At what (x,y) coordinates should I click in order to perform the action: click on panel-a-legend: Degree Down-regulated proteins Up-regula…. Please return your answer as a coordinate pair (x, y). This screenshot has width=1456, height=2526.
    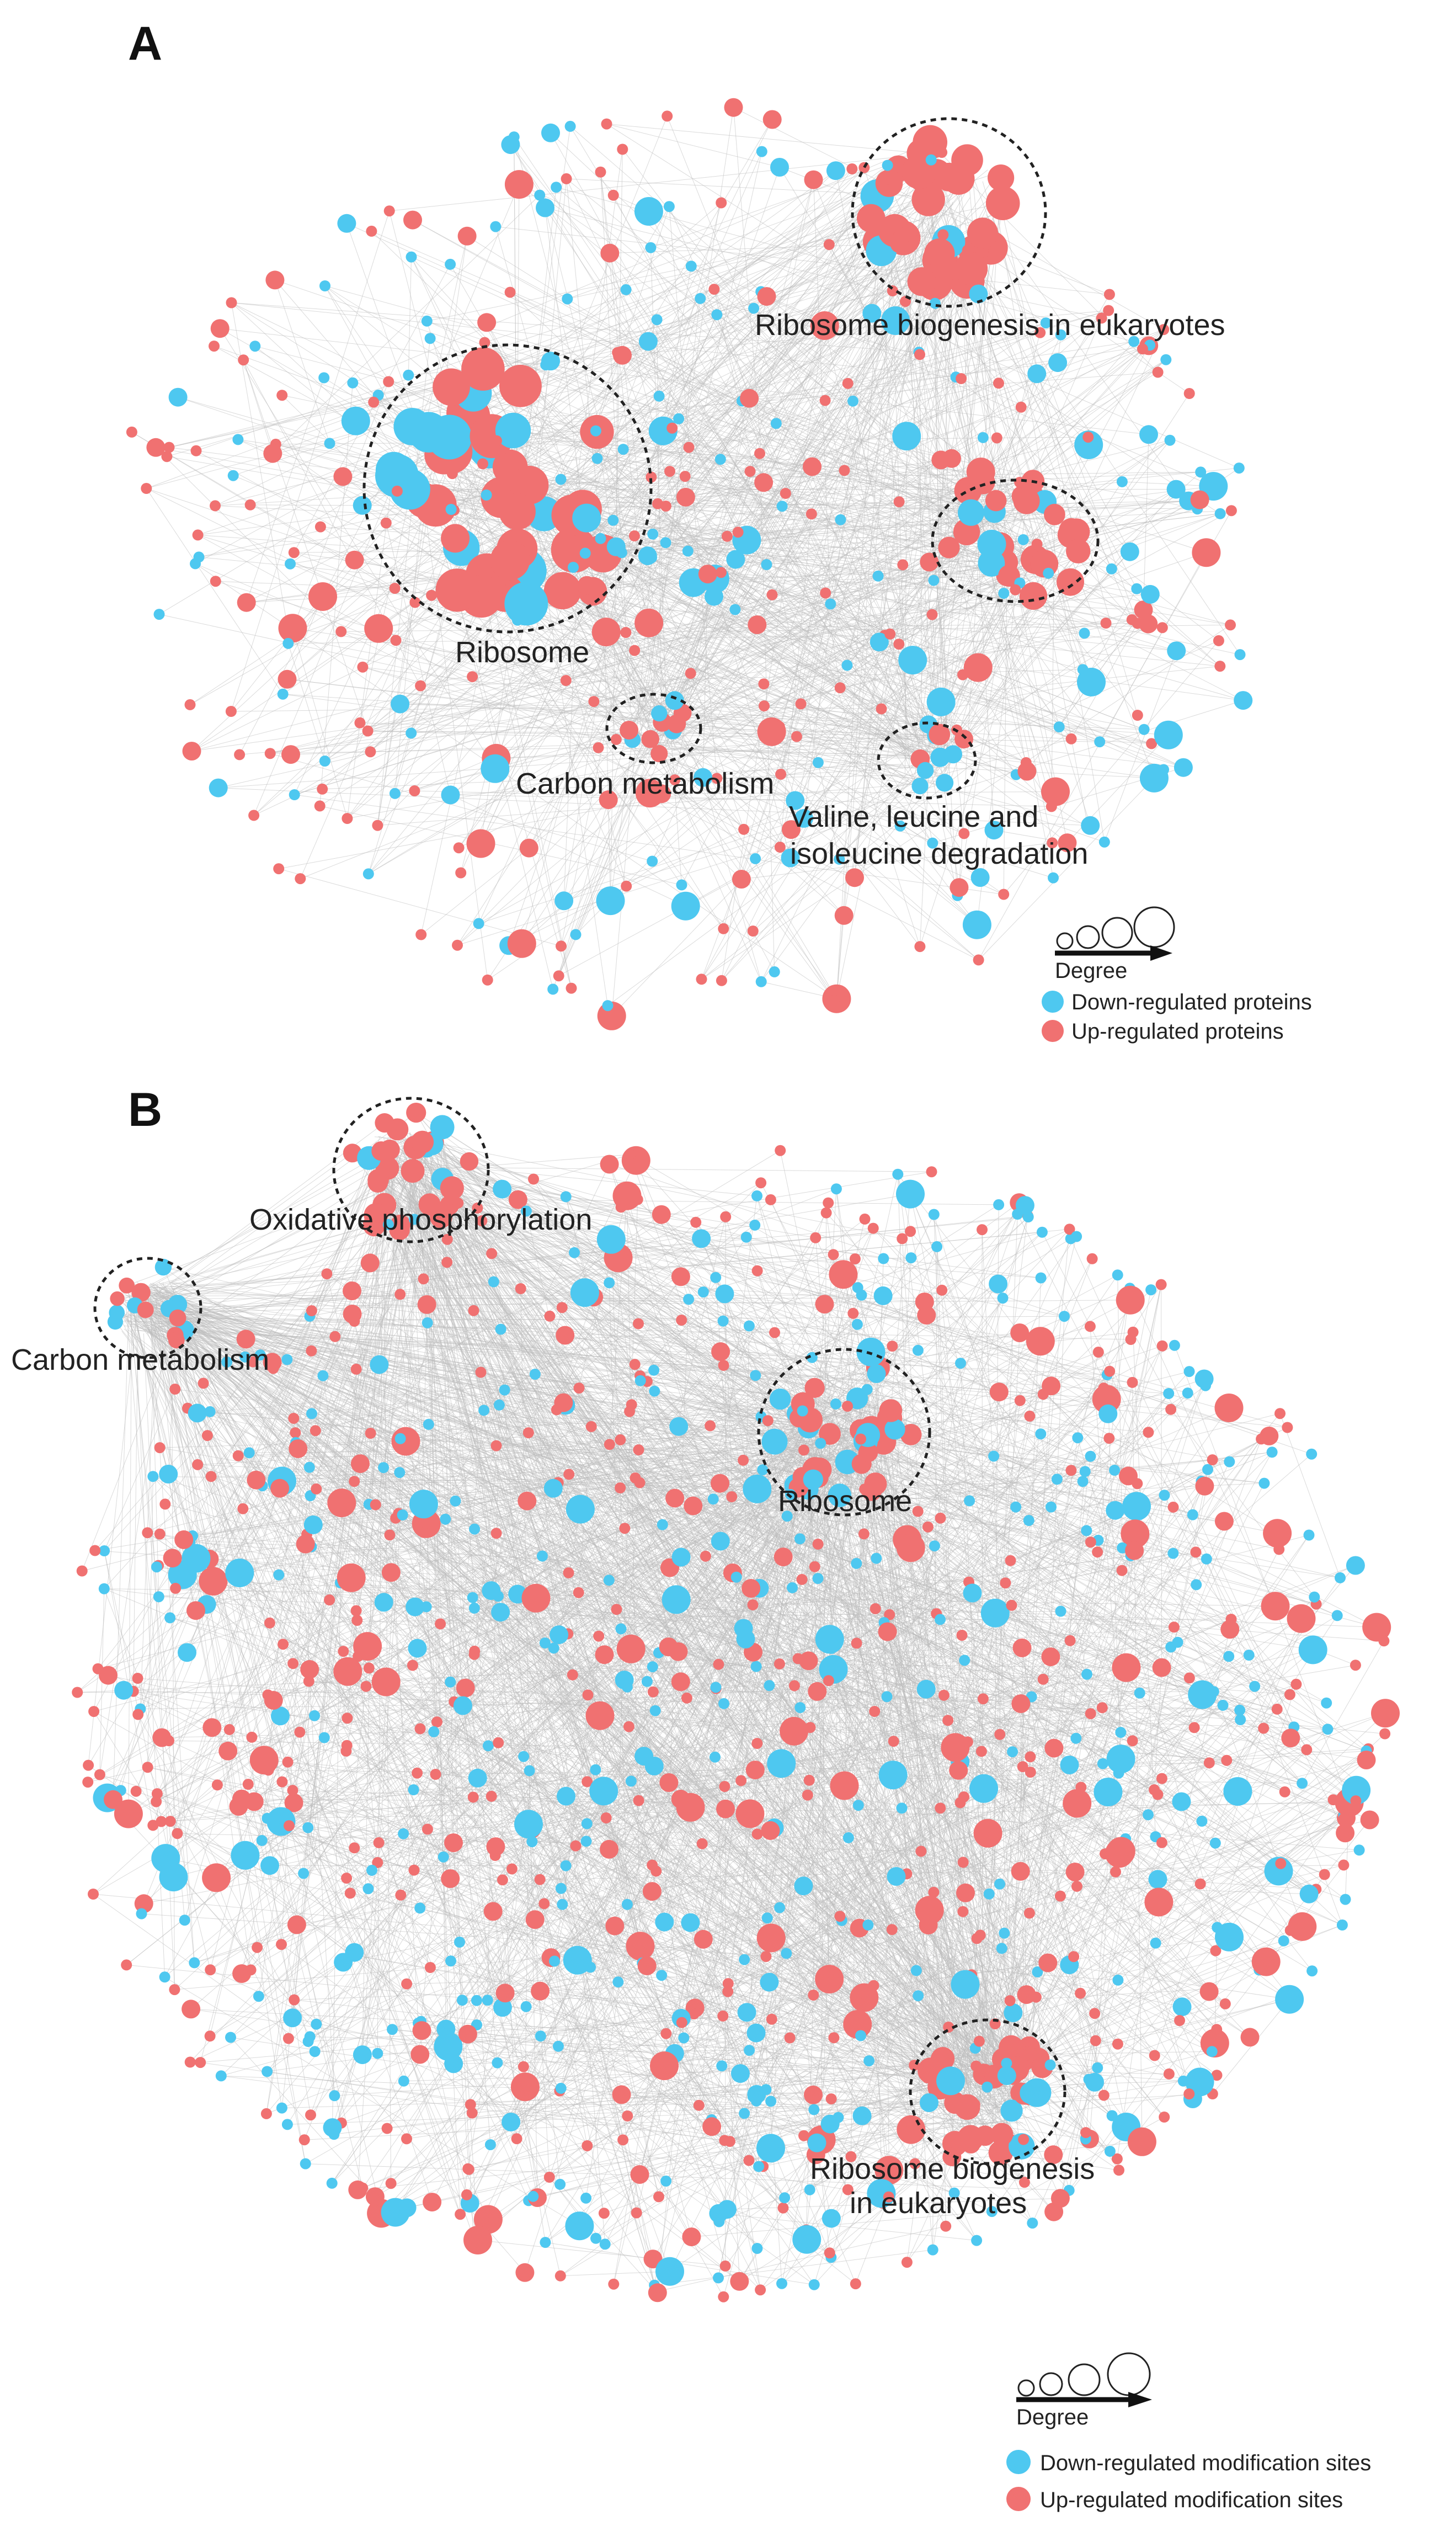
    Looking at the image, I should click on (1177, 975).